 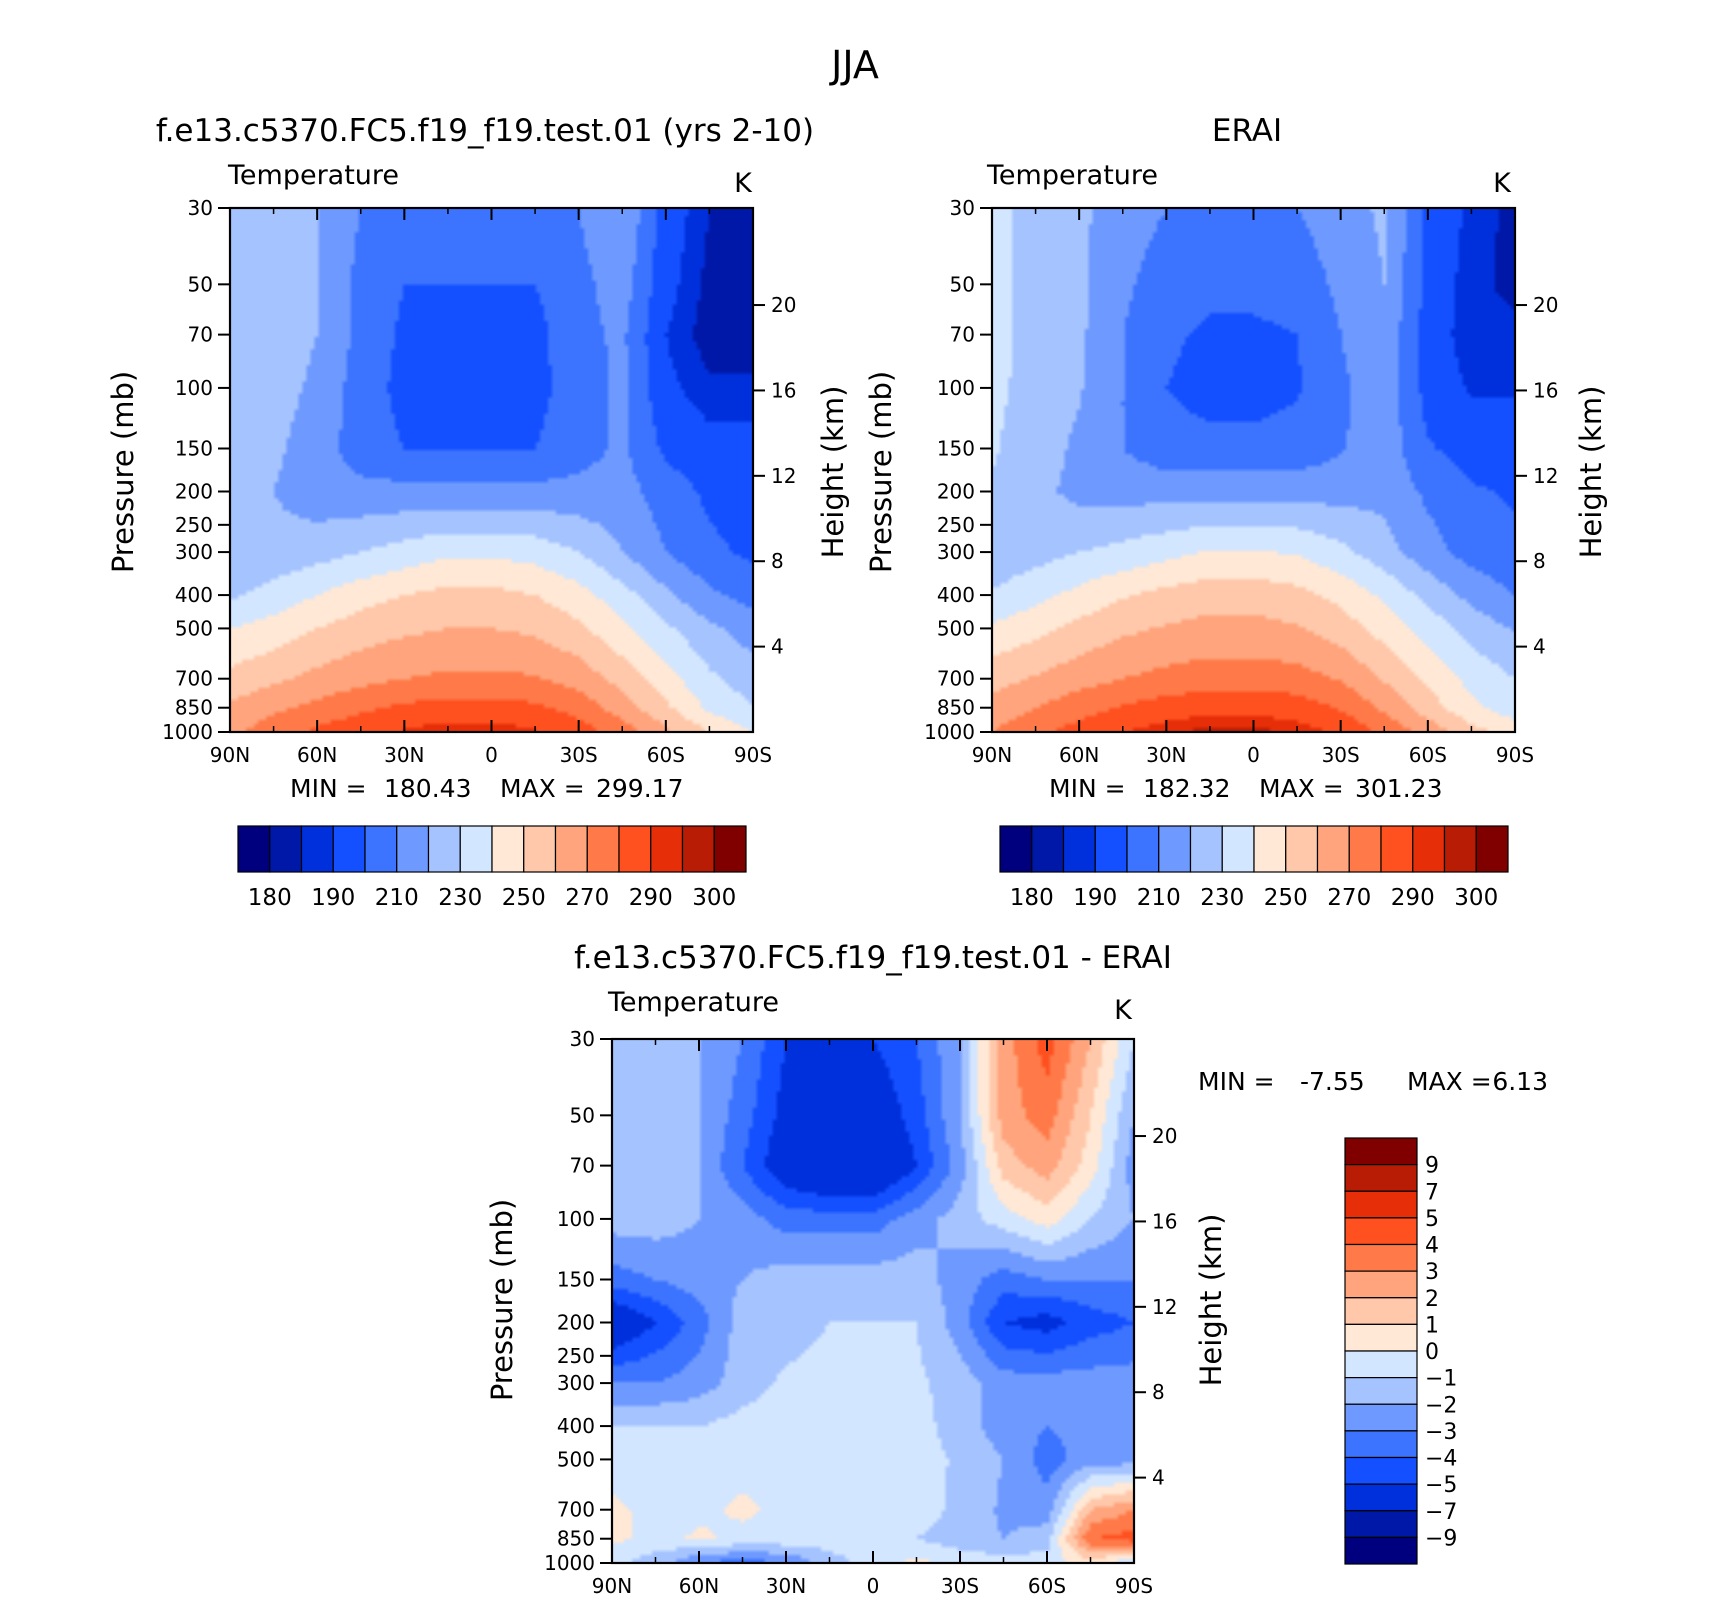 I want to click on obs-y-tick-label: 300, so click(x=956, y=552).